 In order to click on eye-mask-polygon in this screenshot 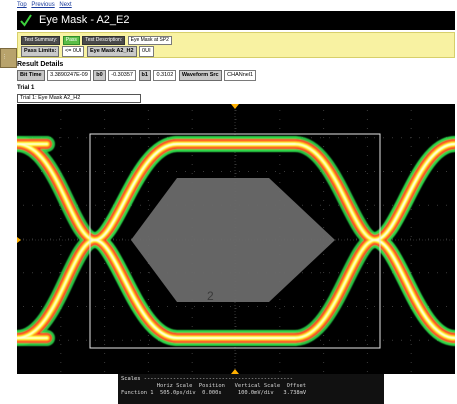, I will do `click(233, 240)`.